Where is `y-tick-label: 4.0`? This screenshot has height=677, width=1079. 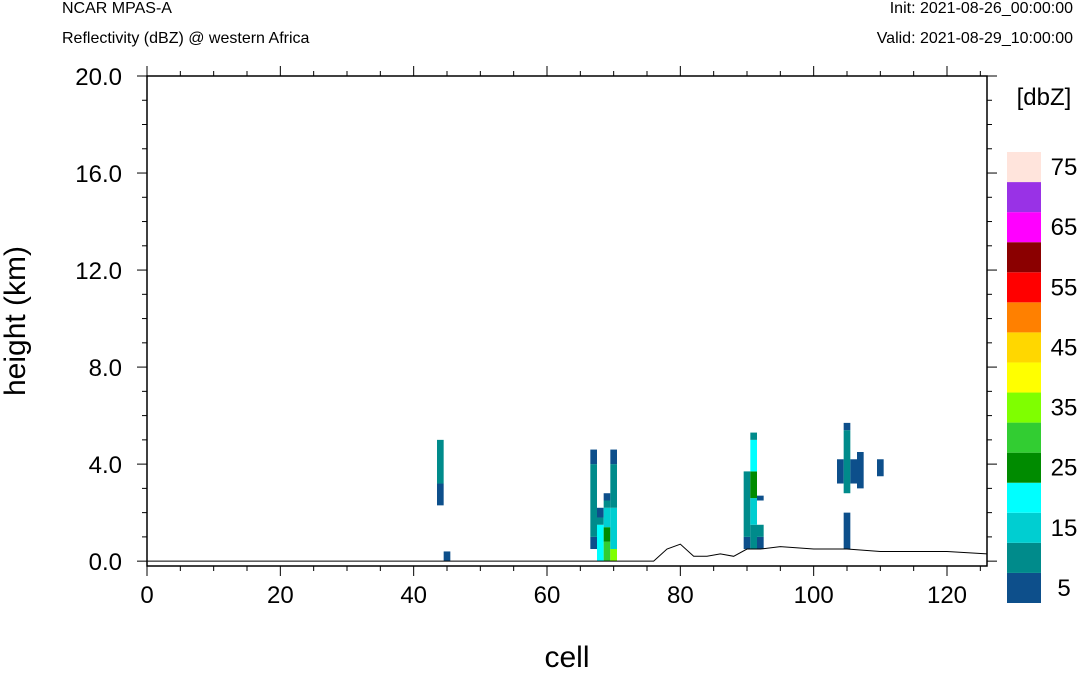
y-tick-label: 4.0 is located at coordinates (105, 465).